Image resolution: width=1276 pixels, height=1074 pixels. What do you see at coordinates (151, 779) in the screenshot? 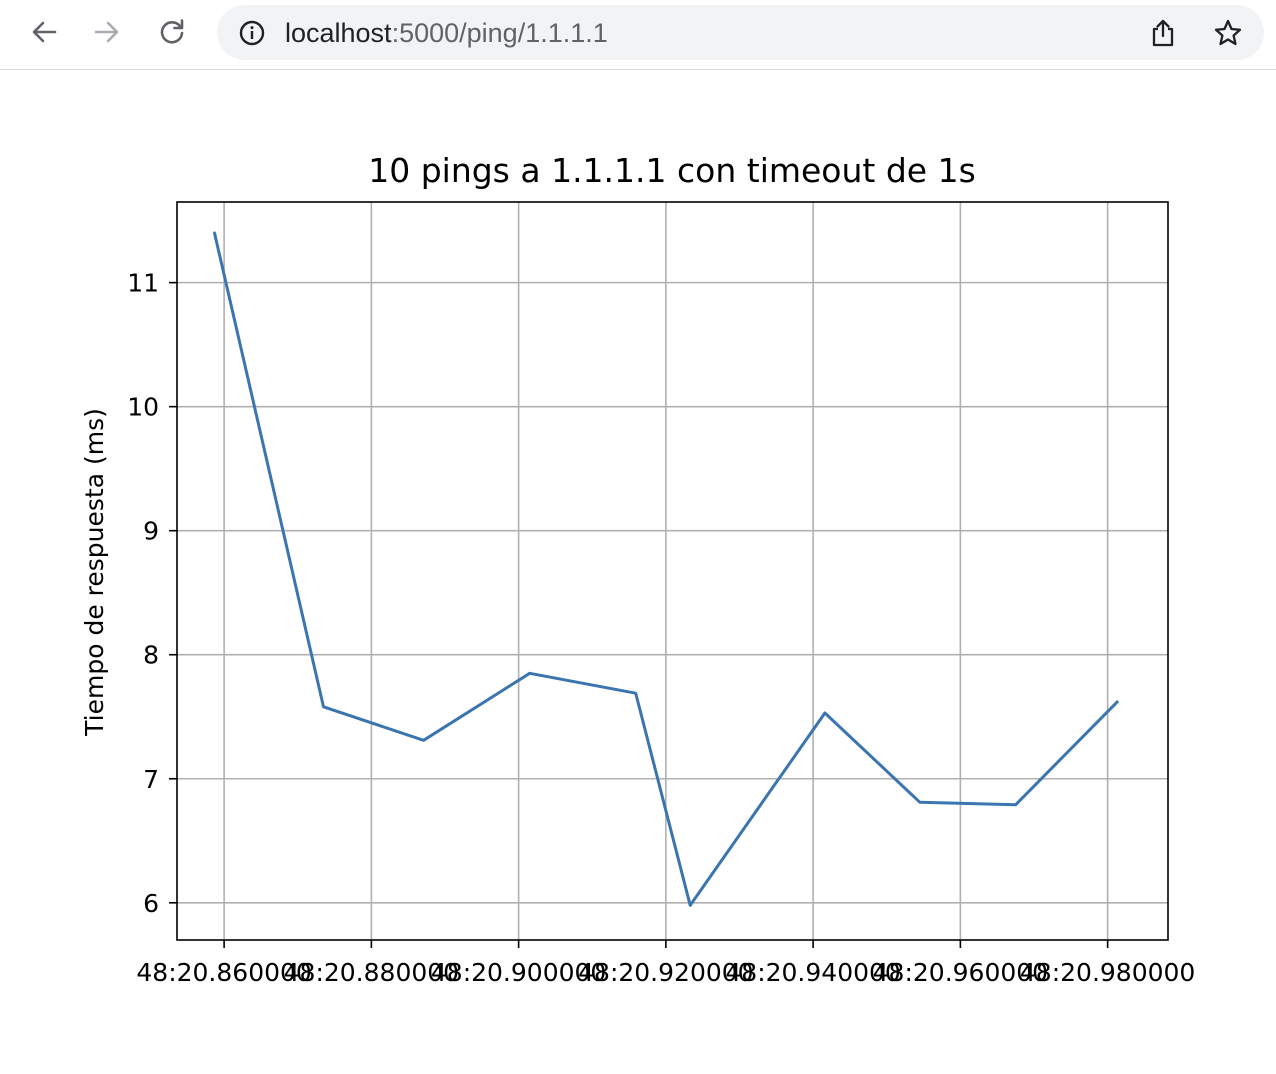
I see `y-tick-label: 7` at bounding box center [151, 779].